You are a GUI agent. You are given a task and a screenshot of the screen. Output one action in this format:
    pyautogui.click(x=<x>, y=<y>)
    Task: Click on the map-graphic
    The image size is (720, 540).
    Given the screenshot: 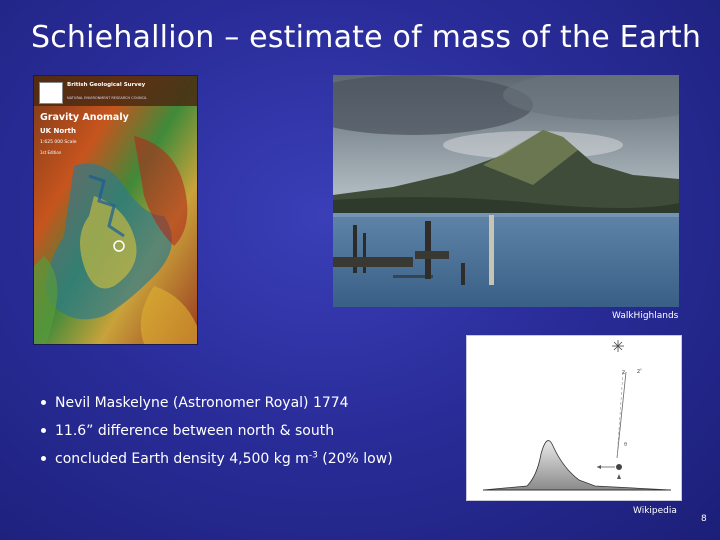 What is the action you would take?
    pyautogui.click(x=115, y=210)
    